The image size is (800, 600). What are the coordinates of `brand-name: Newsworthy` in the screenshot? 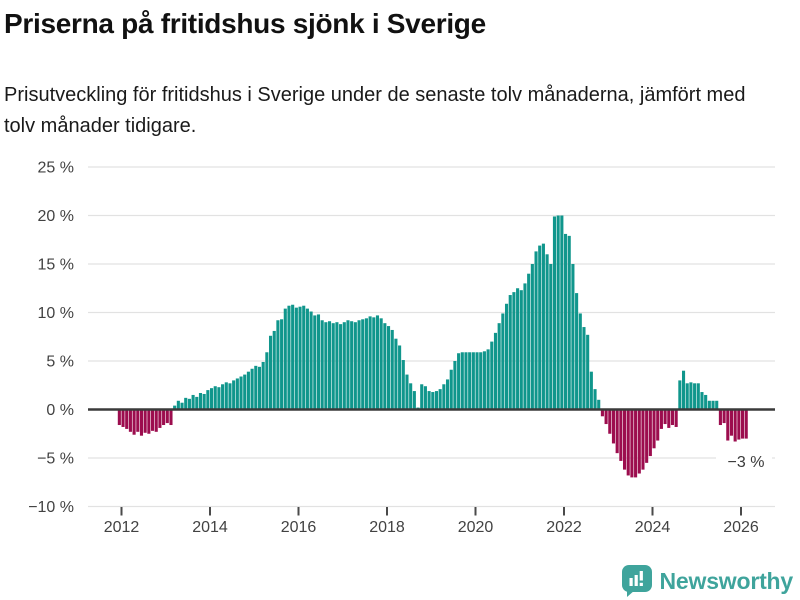 It's located at (726, 580).